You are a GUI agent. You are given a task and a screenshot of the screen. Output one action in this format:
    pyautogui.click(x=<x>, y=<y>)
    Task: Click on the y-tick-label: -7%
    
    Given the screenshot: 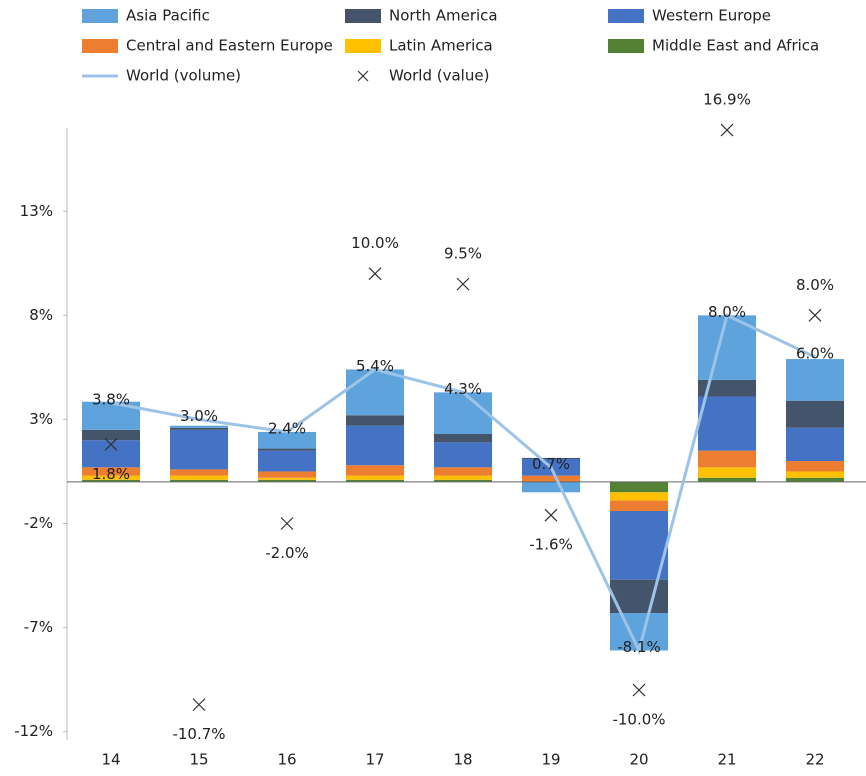 What is the action you would take?
    pyautogui.click(x=38, y=627)
    